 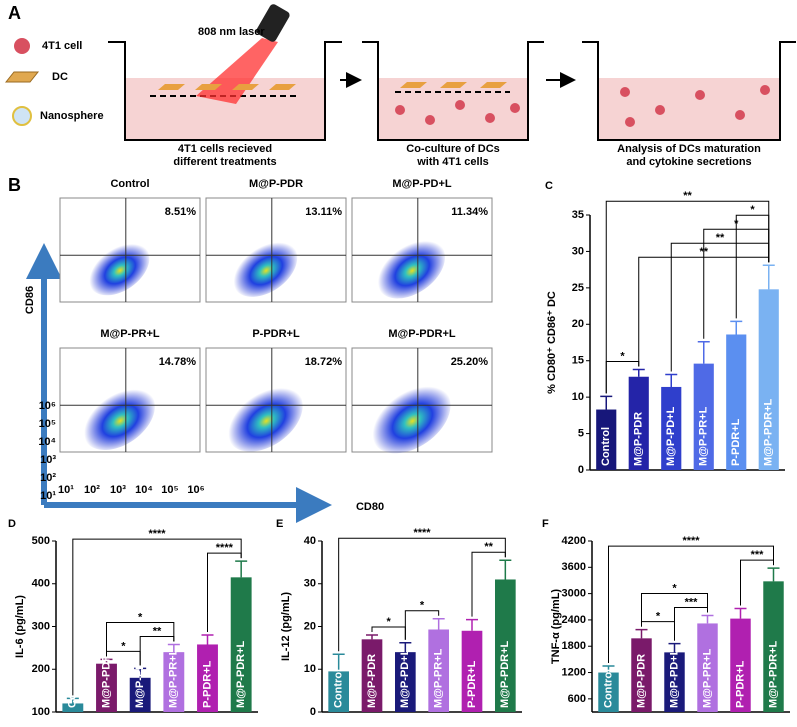 What do you see at coordinates (129, 184) in the screenshot?
I see `plot-title: Control` at bounding box center [129, 184].